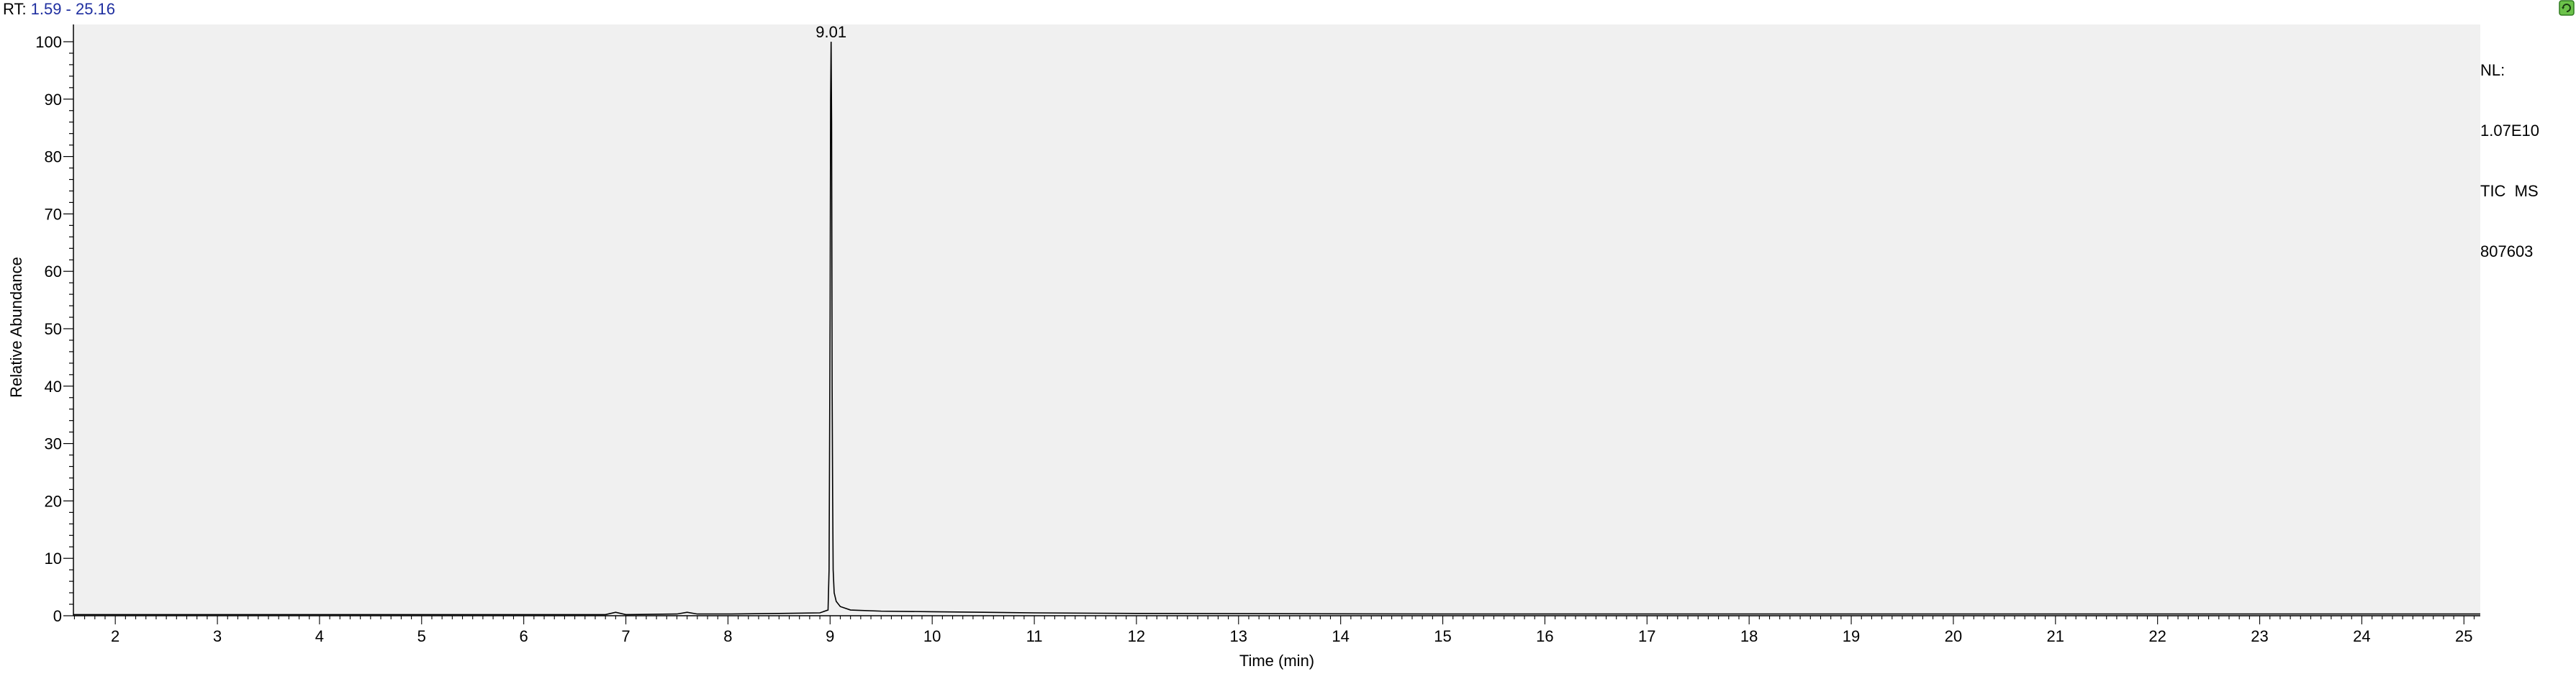 The image size is (2576, 674). Describe the element at coordinates (1851, 636) in the screenshot. I see `x-tick-label: 19` at that location.